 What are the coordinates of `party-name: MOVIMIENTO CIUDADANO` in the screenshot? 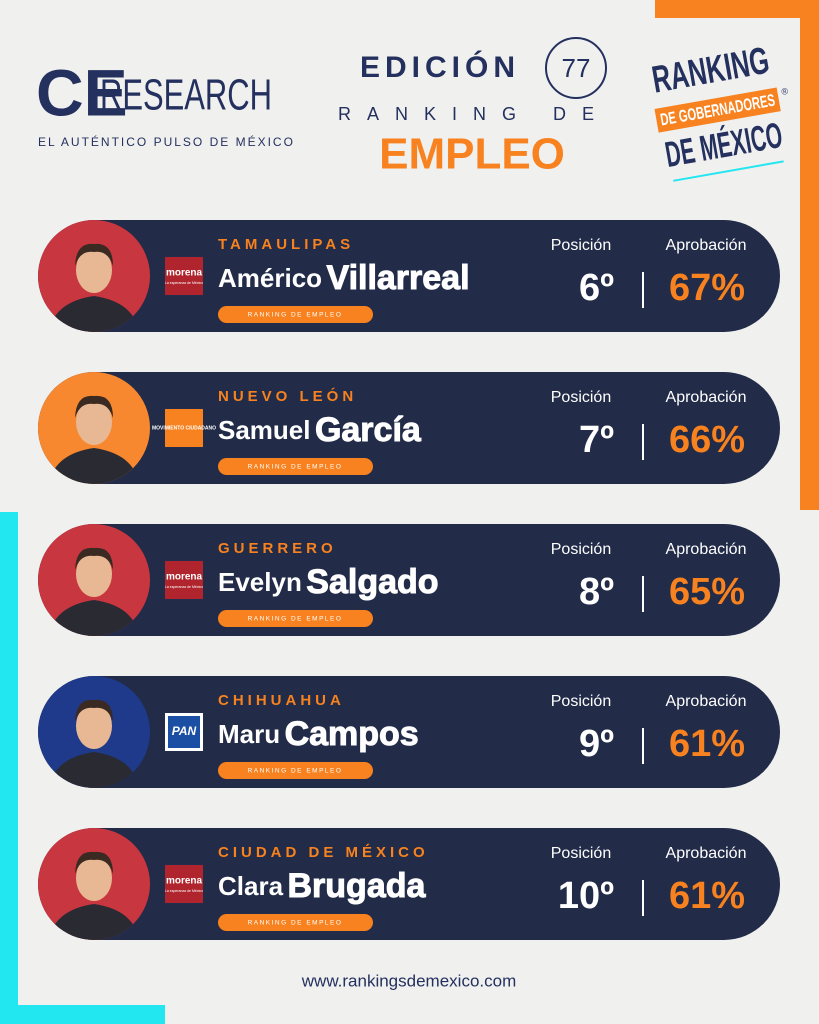 It's located at (184, 428).